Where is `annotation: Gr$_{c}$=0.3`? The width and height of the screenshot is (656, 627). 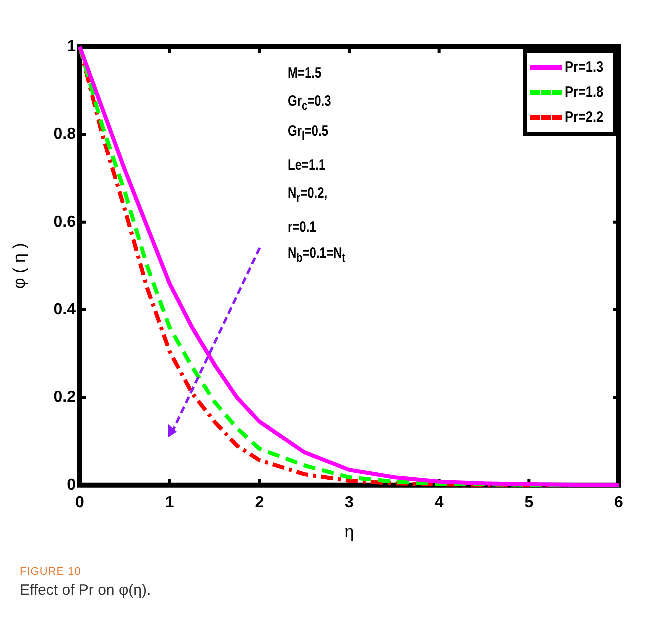 annotation: Gr$_{c}$=0.3 is located at coordinates (309, 103).